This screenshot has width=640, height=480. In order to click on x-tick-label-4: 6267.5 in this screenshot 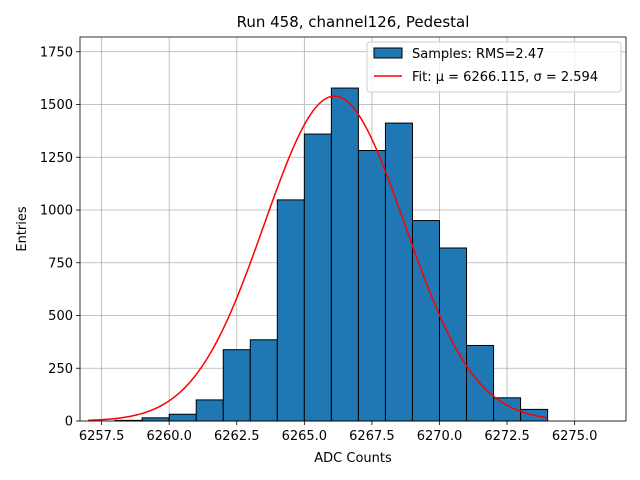, I will do `click(372, 436)`.